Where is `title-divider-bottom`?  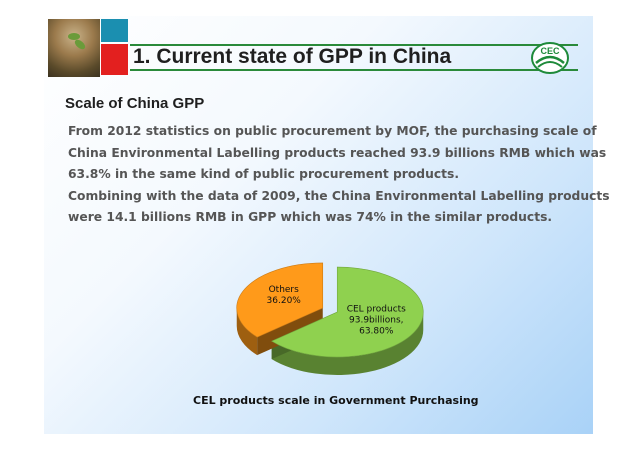
title-divider-bottom is located at coordinates (354, 70).